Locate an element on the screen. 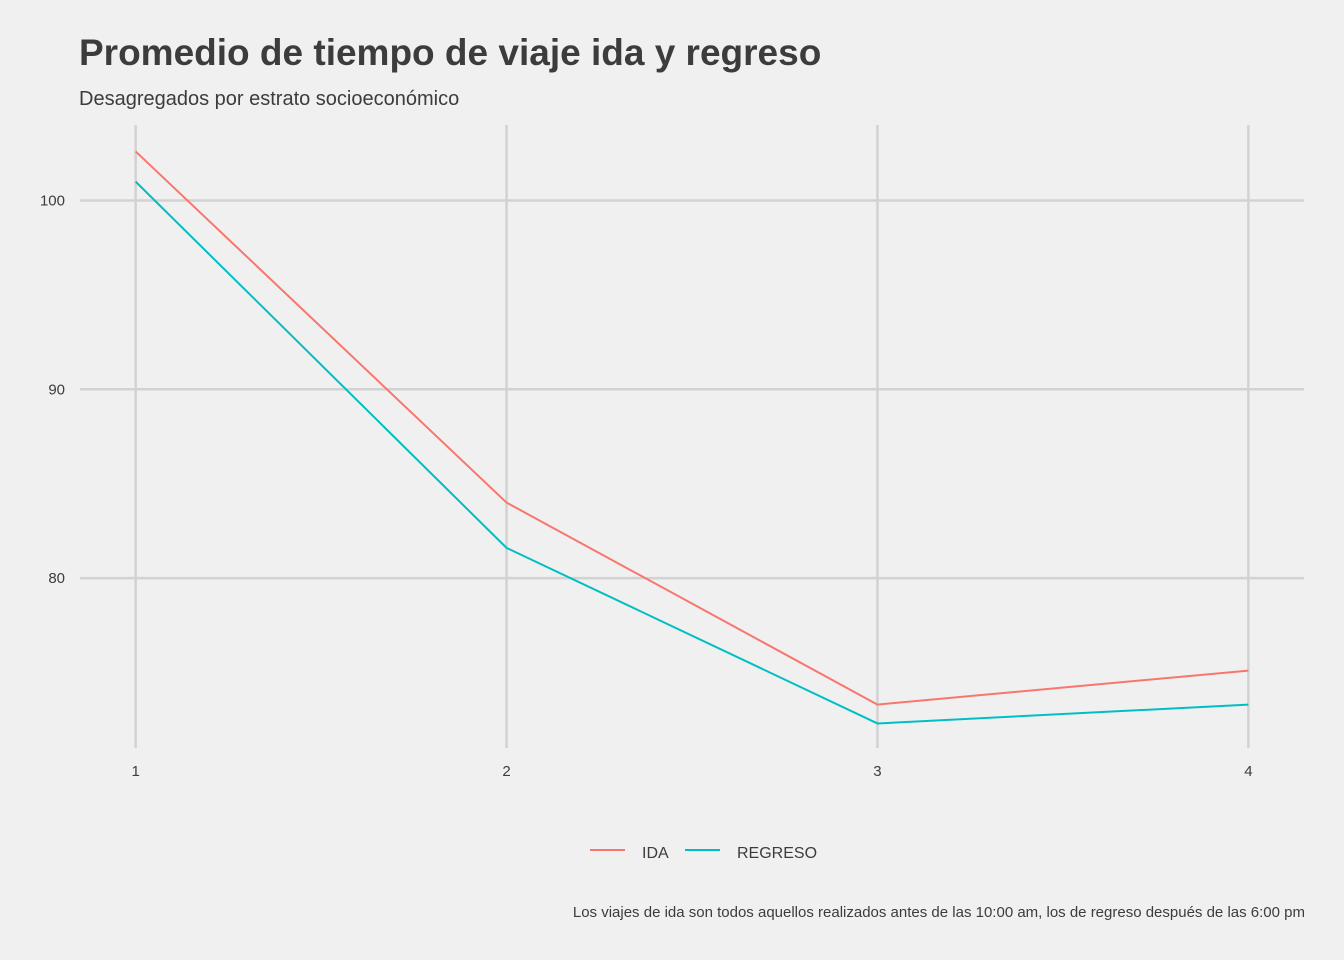 The width and height of the screenshot is (1344, 960). legend-label-regreso: REGRESO is located at coordinates (777, 853).